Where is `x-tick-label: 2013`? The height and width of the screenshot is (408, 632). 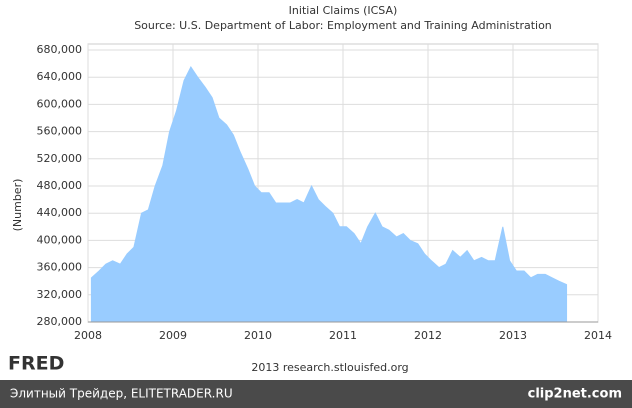
x-tick-label: 2013 is located at coordinates (513, 335).